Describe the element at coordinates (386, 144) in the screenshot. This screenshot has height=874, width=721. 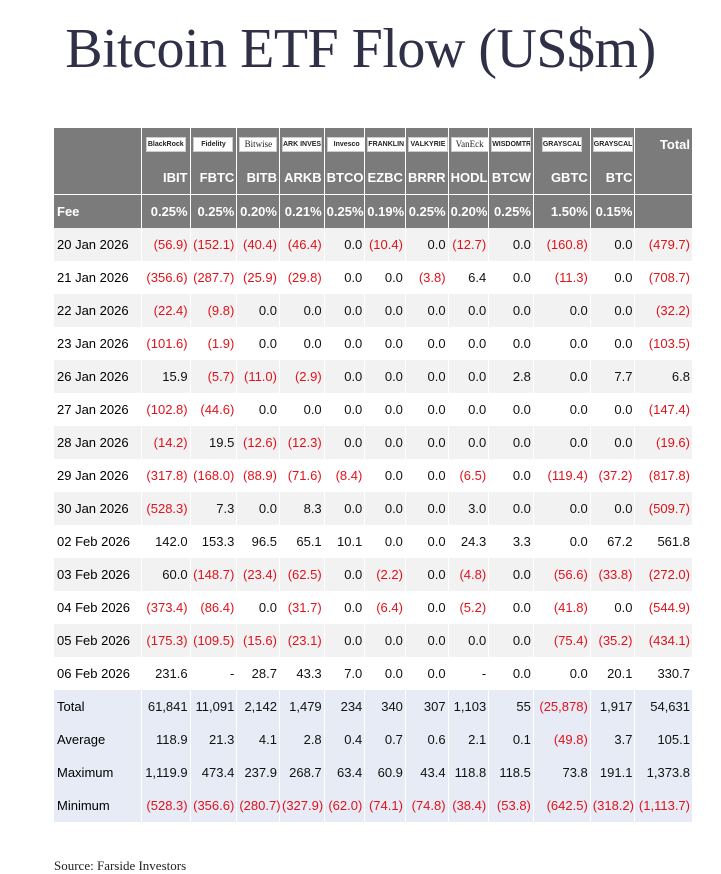
I see `issuer-logo-cell: FRANKLIN TEMPLETON` at that location.